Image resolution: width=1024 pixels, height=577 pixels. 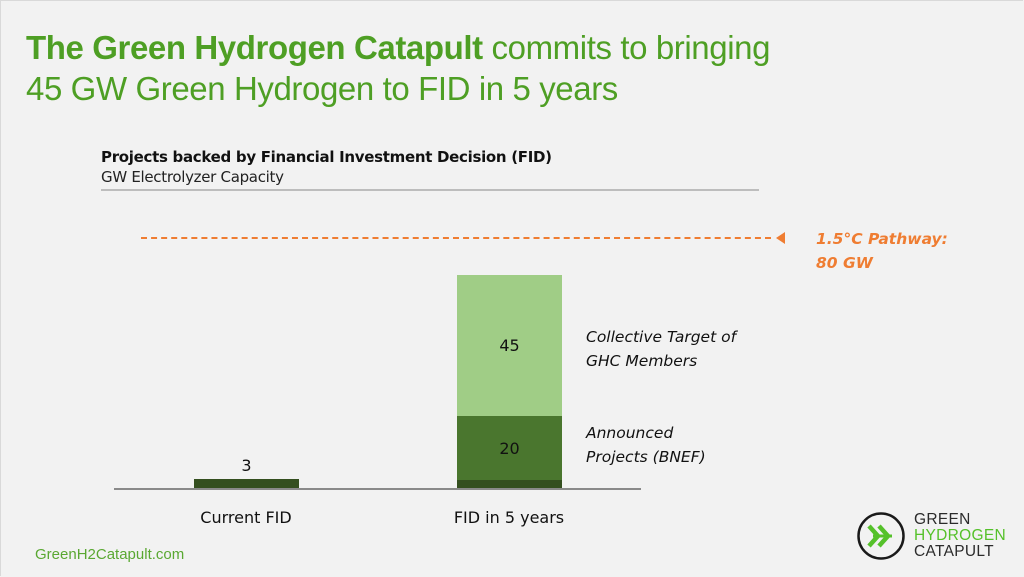 I want to click on title-line2: 45 GW Green Hydrogen to FID in 5 years, so click(x=322, y=88).